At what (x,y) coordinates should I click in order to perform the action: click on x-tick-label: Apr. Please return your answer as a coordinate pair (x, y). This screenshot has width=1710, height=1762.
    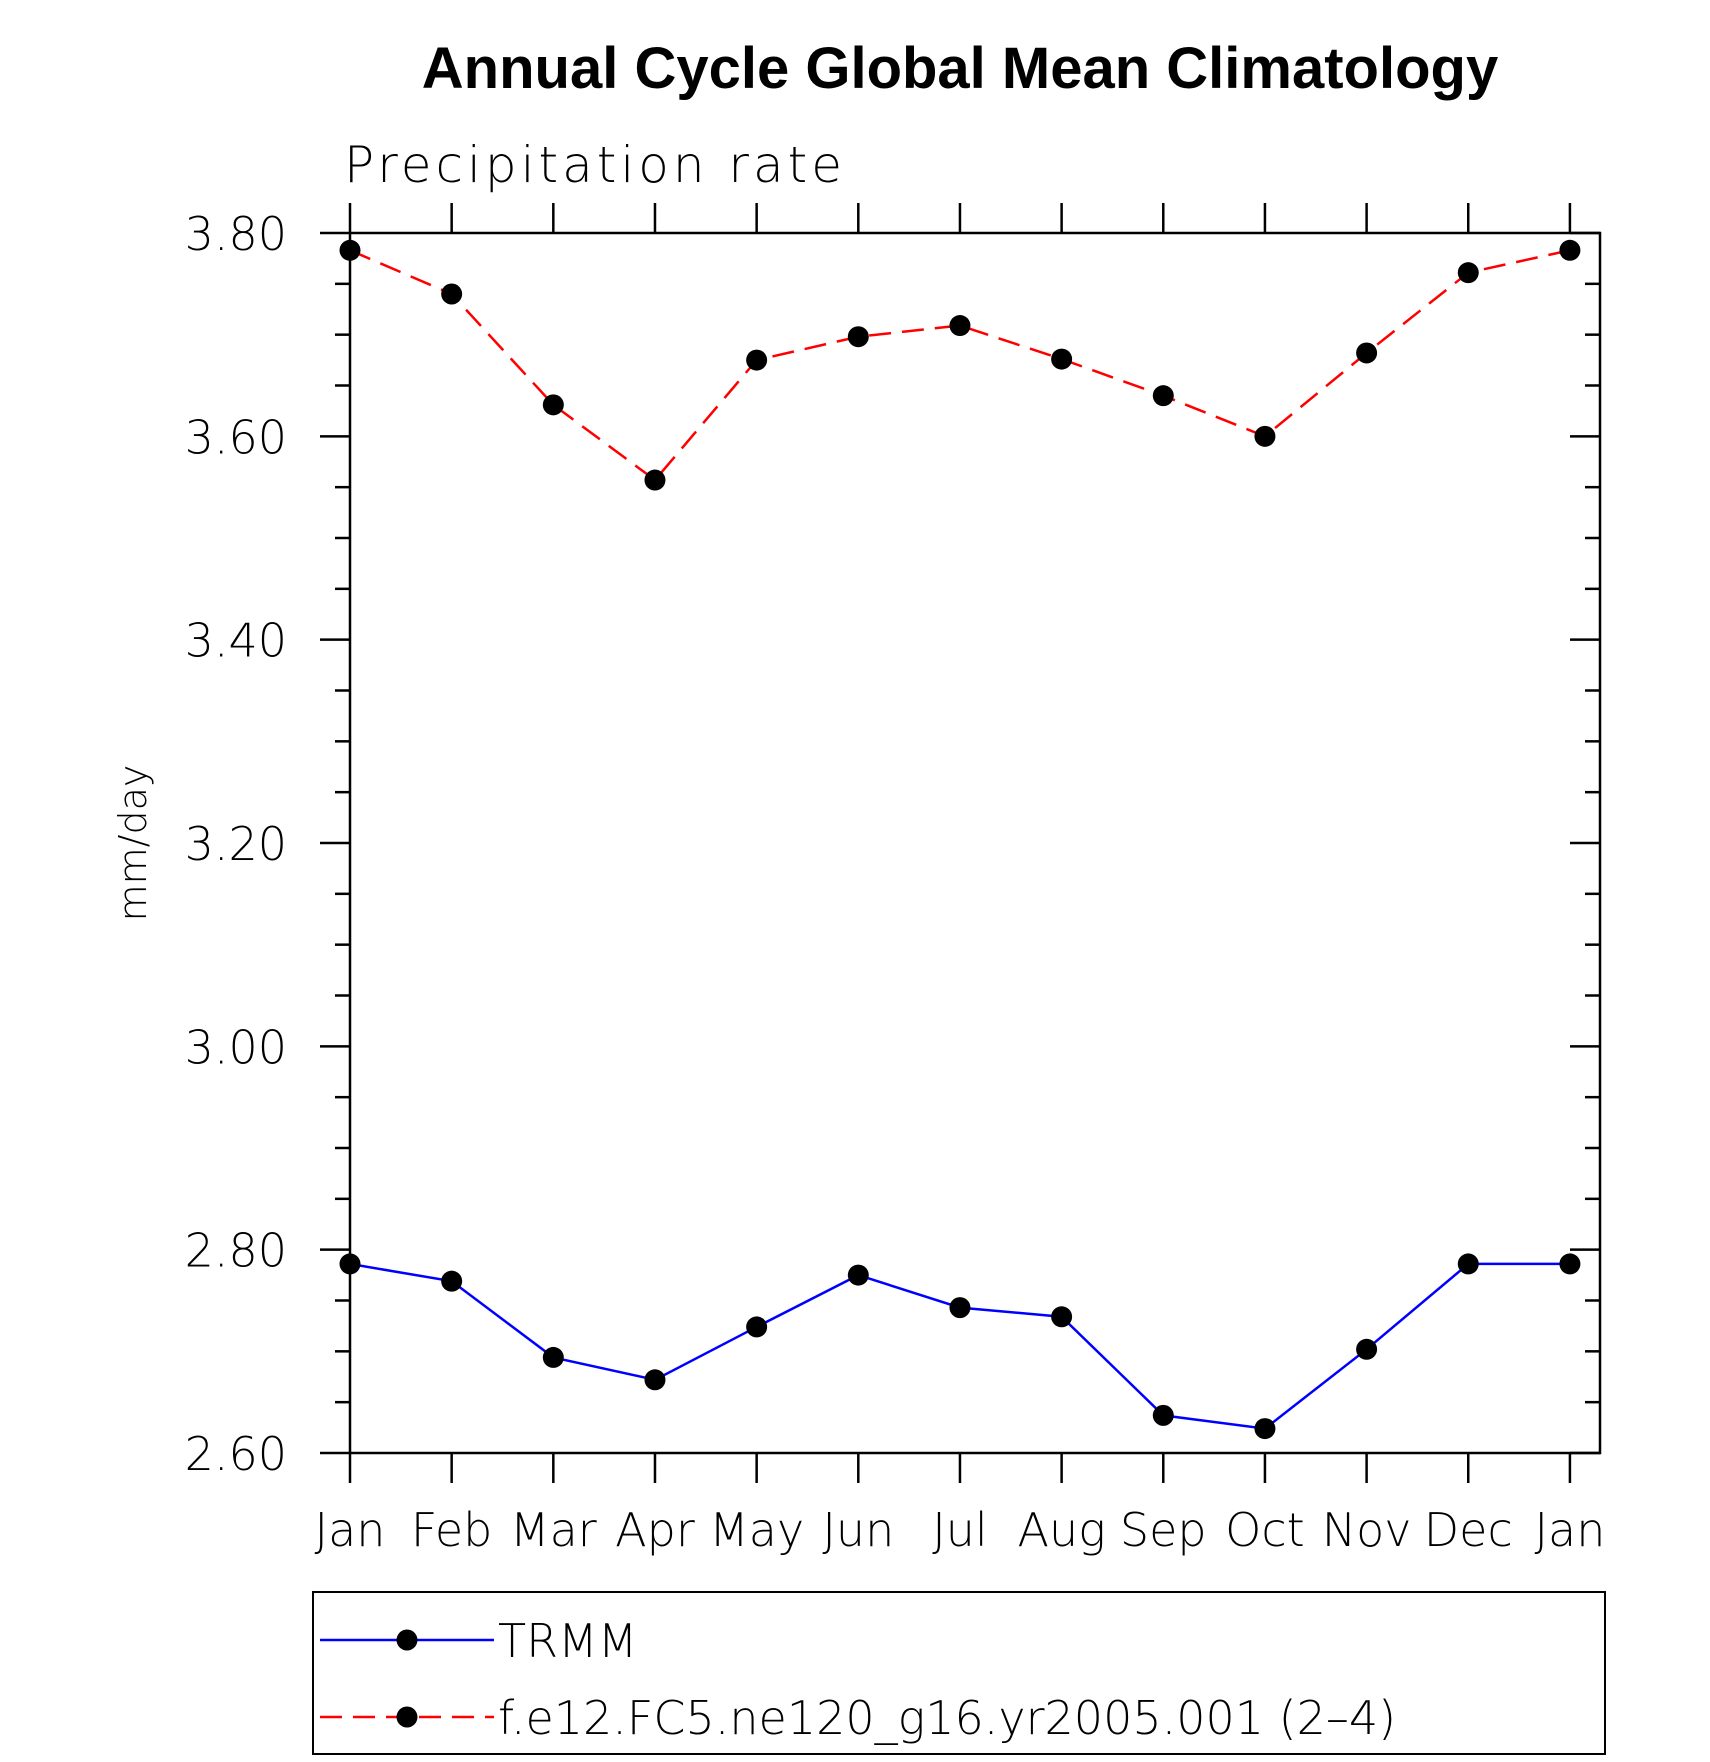
    Looking at the image, I should click on (655, 1530).